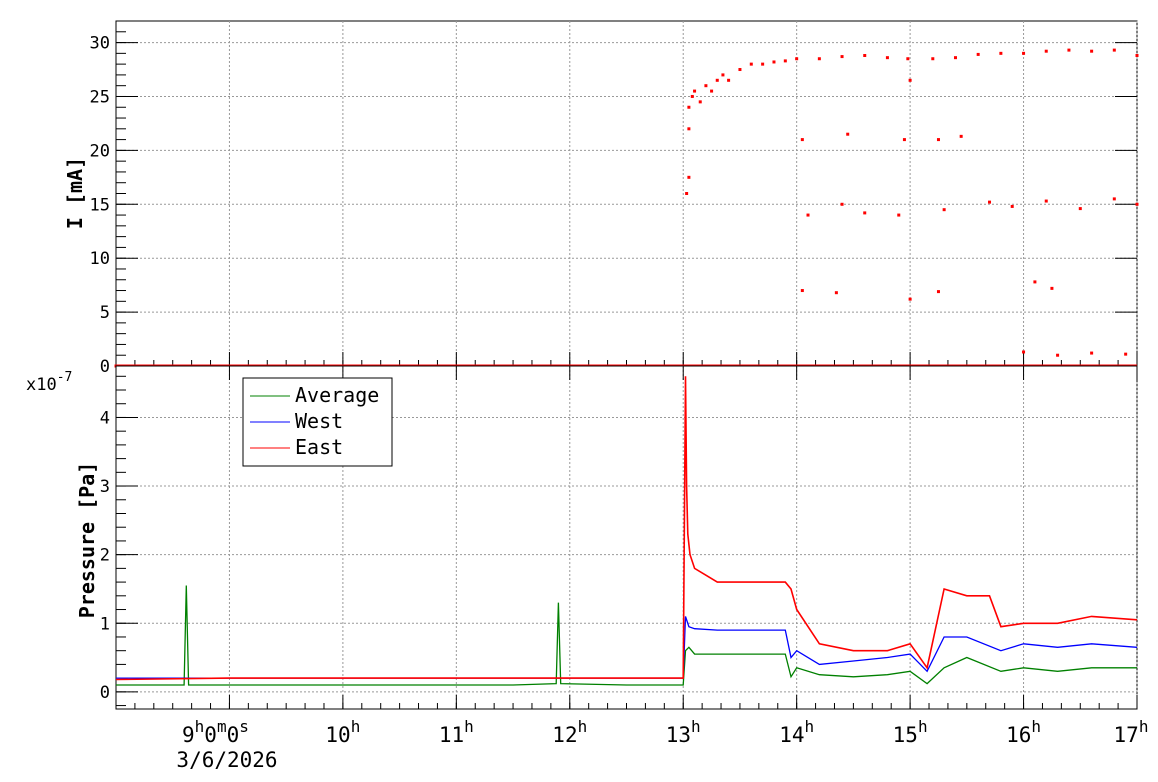 The image size is (1158, 782). What do you see at coordinates (75, 193) in the screenshot?
I see `top-y-axis-label: I [mA]` at bounding box center [75, 193].